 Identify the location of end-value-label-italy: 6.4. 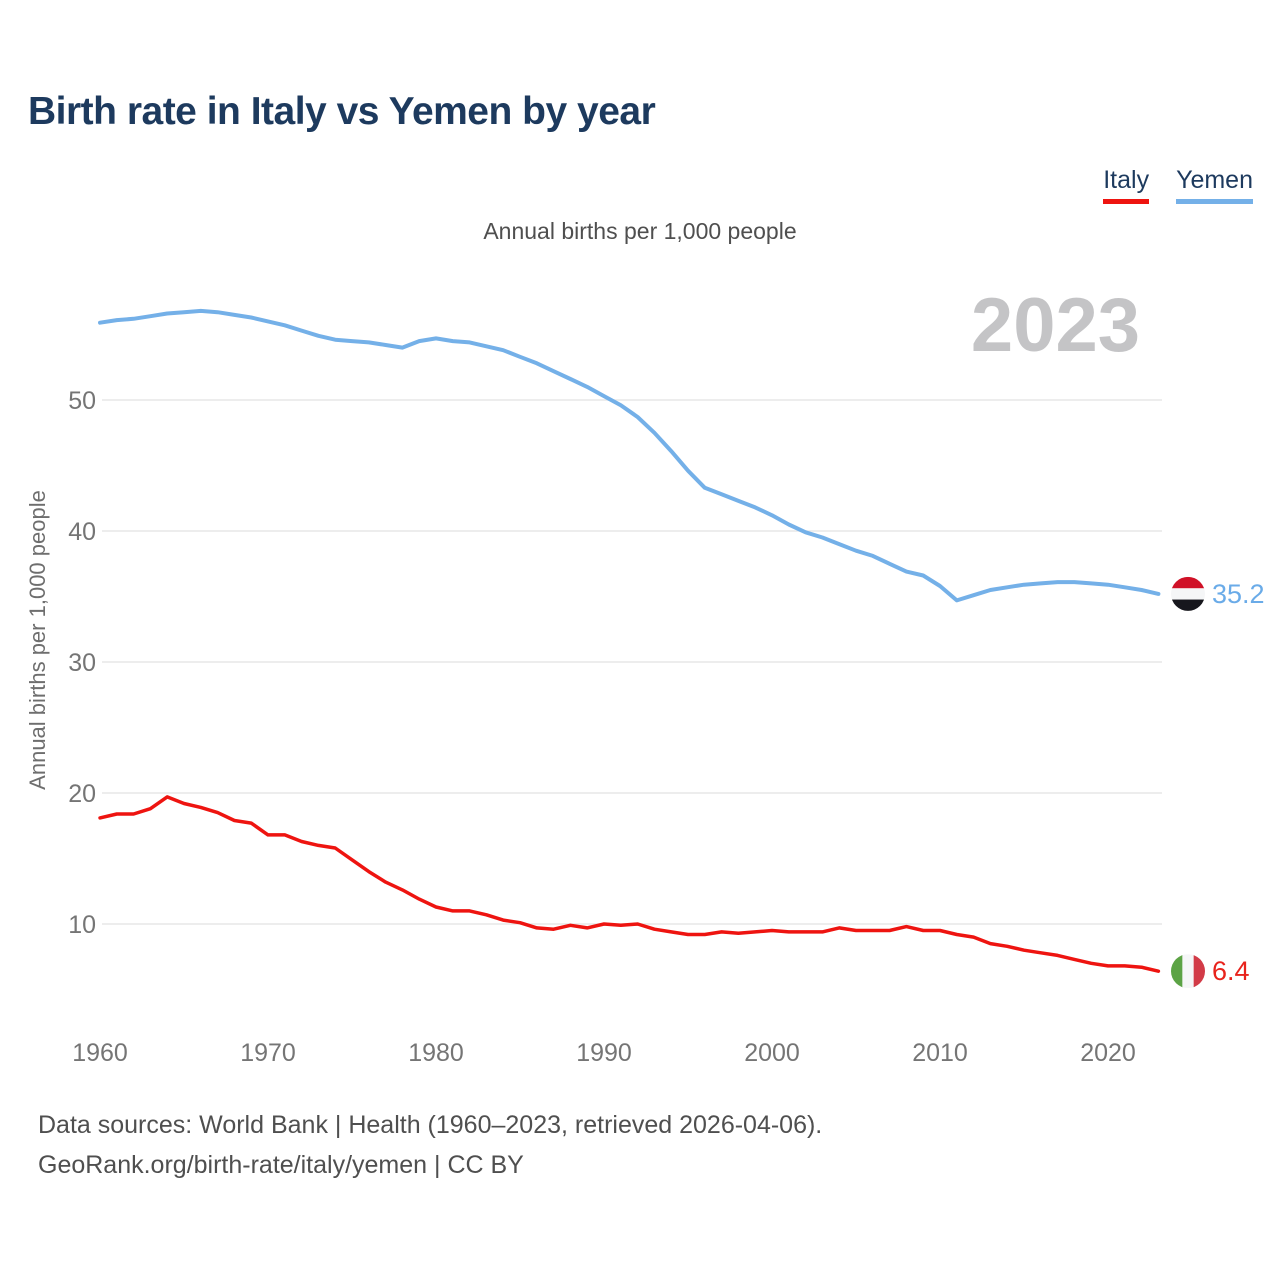
(1231, 971).